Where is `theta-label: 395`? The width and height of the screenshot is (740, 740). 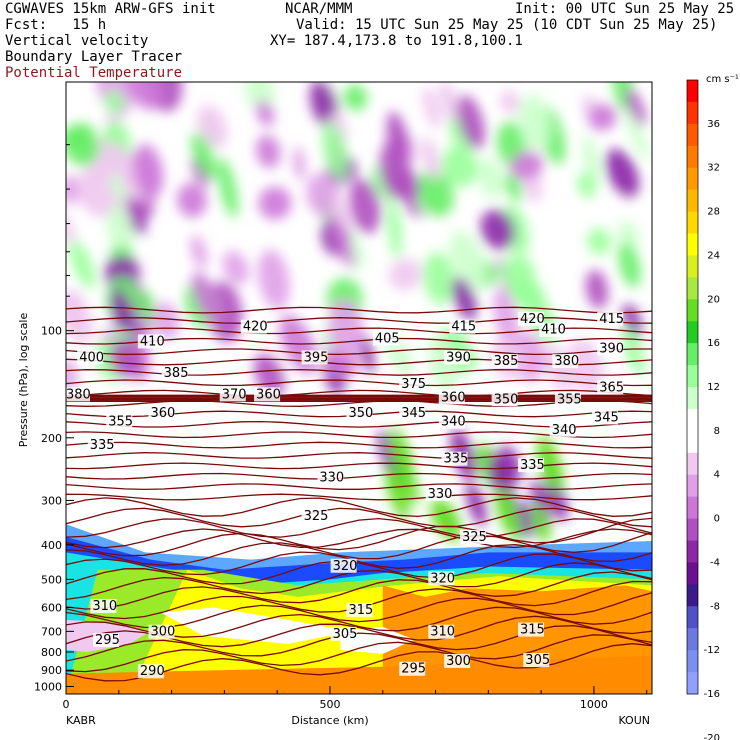 theta-label: 395 is located at coordinates (316, 357).